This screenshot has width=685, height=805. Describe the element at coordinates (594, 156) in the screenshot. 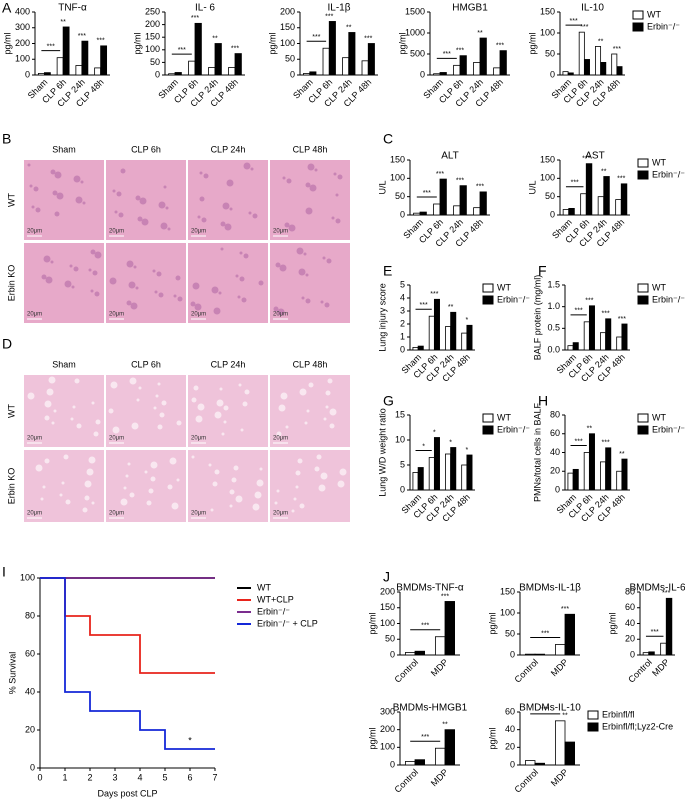

I see `chart-title: AST` at that location.